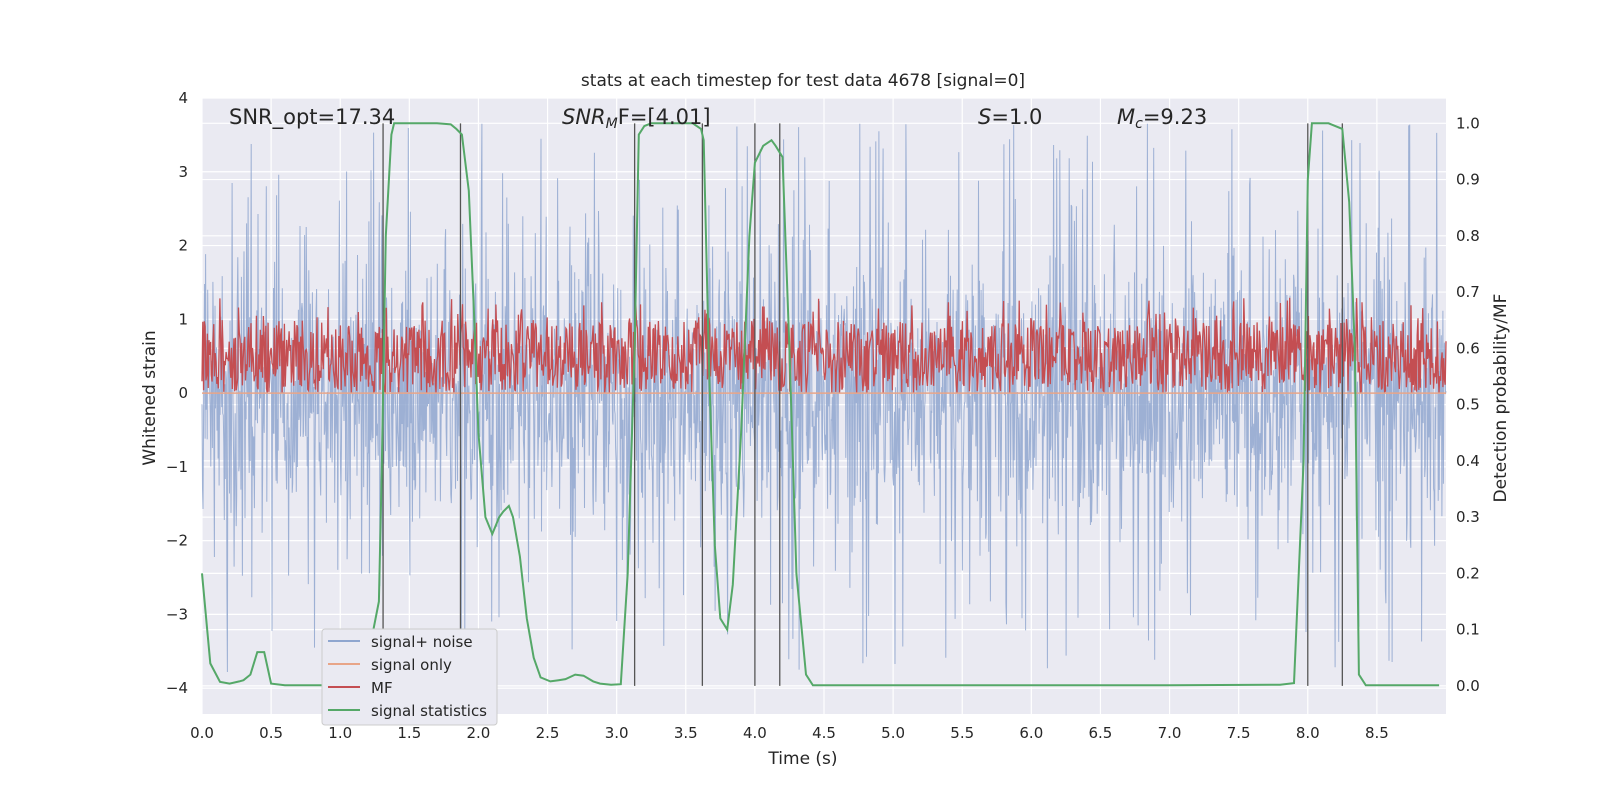  I want to click on x-tick-label: 4.5, so click(824, 733).